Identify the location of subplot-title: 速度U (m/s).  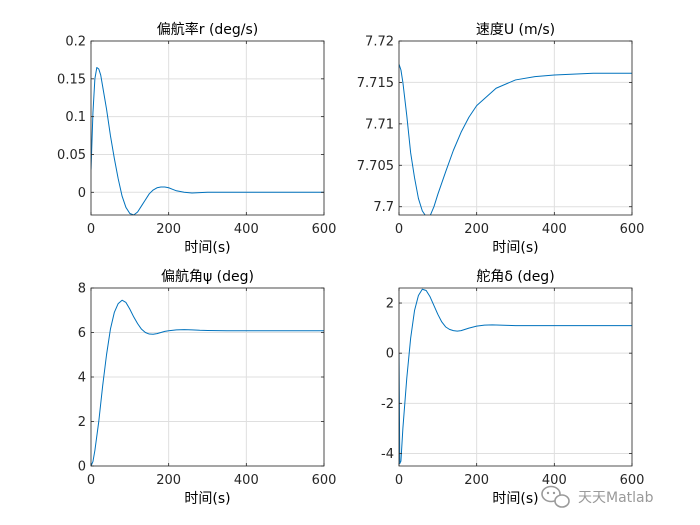
(515, 30).